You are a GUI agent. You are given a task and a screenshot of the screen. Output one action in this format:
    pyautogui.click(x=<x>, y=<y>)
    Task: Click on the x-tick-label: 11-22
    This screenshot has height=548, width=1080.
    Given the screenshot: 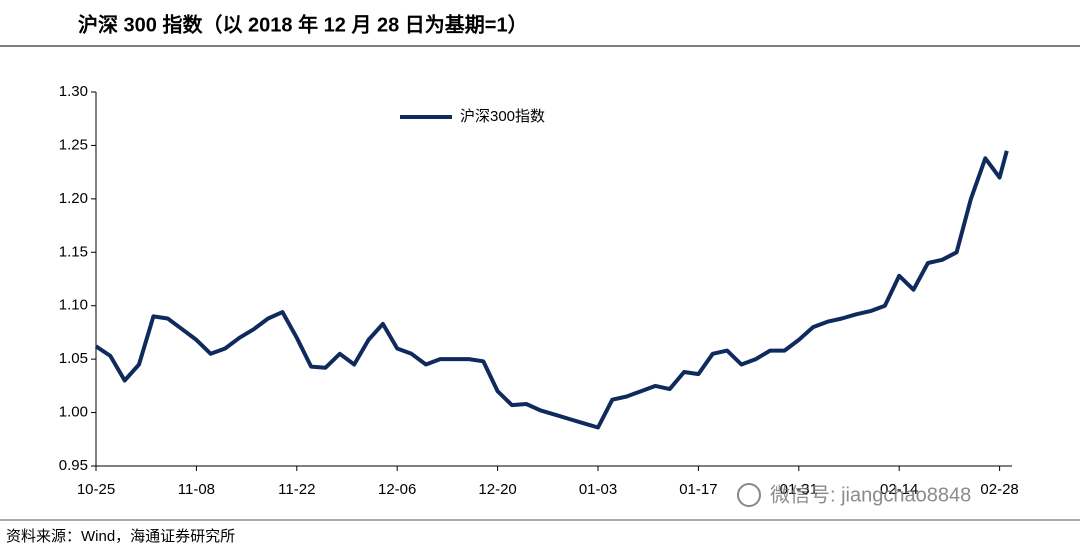 What is the action you would take?
    pyautogui.click(x=296, y=489)
    